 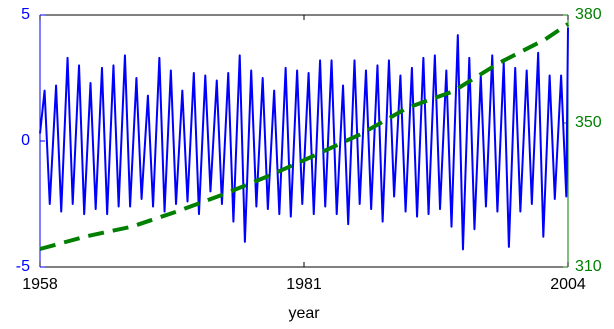 What do you see at coordinates (23, 266) in the screenshot?
I see `y-tick-label: -5` at bounding box center [23, 266].